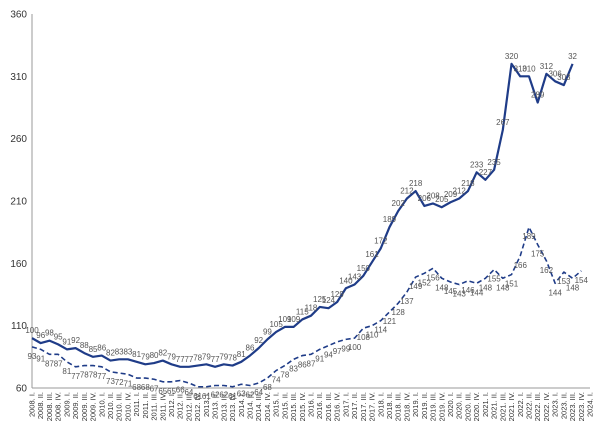  Describe the element at coordinates (354, 405) in the screenshot. I see `x-tick-label: 2017. II.` at that location.